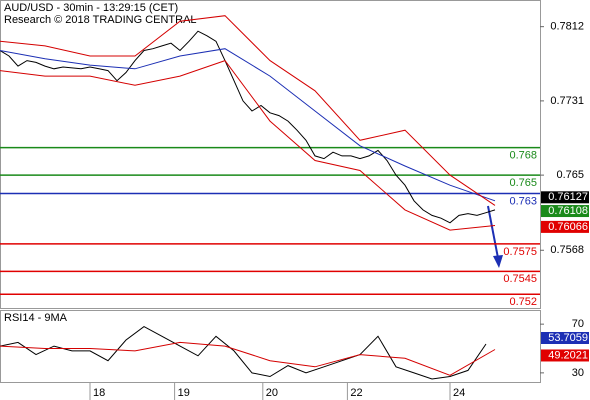 This screenshot has width=590, height=400. Describe the element at coordinates (272, 393) in the screenshot. I see `x-tick-label: 20` at that location.